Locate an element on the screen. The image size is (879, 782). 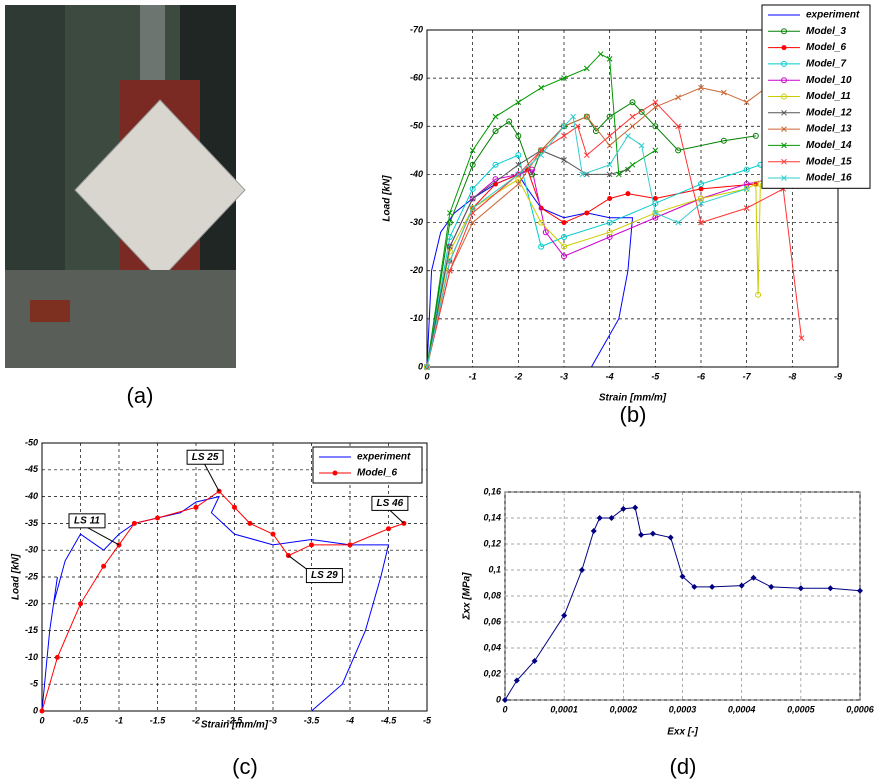
y-tick-label: 0,08 is located at coordinates (492, 595).